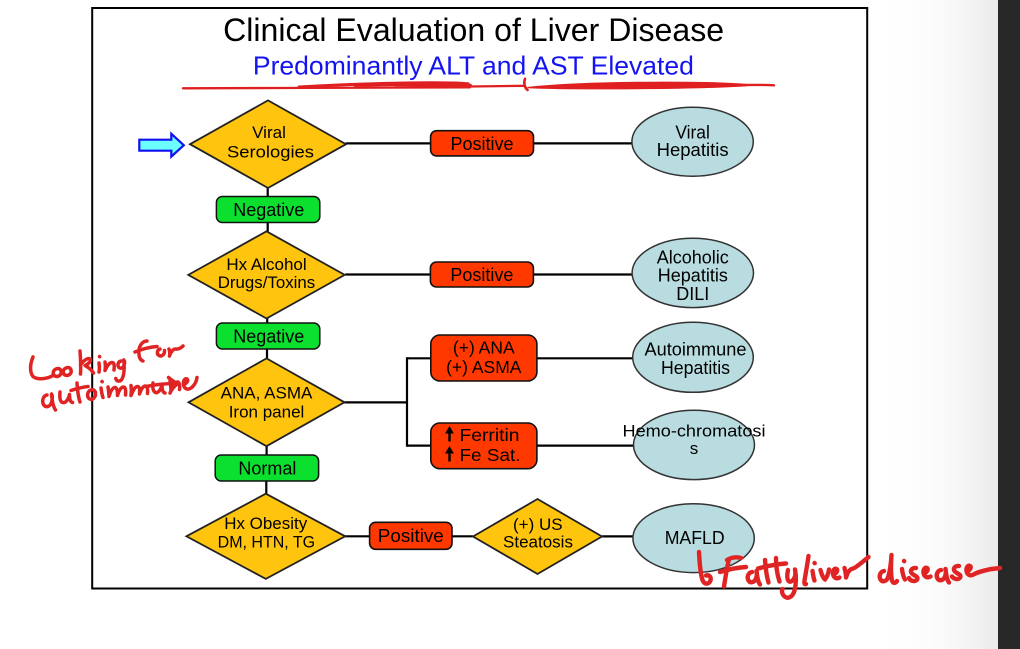 The width and height of the screenshot is (1020, 649). Describe the element at coordinates (267, 392) in the screenshot. I see `svg-text: ANA, ASMA` at that location.